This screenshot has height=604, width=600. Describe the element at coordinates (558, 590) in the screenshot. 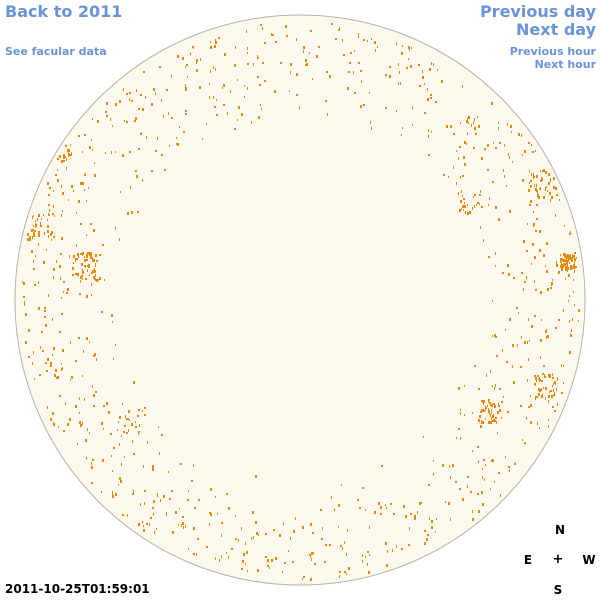

I see `compass-south-label: S` at that location.